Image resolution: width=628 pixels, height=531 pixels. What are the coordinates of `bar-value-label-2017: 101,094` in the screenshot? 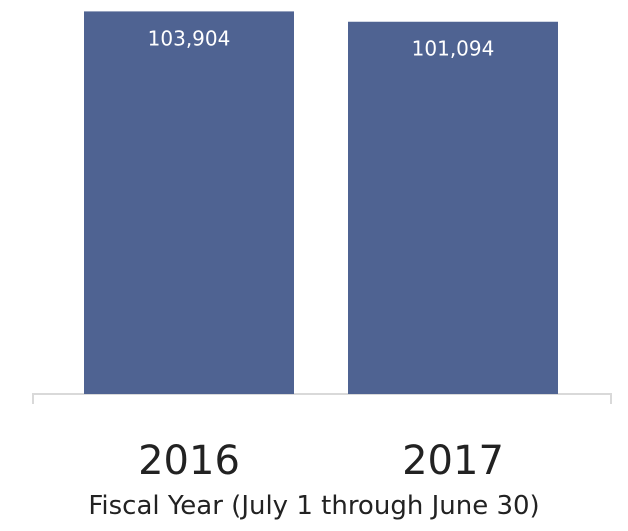 It's located at (453, 49).